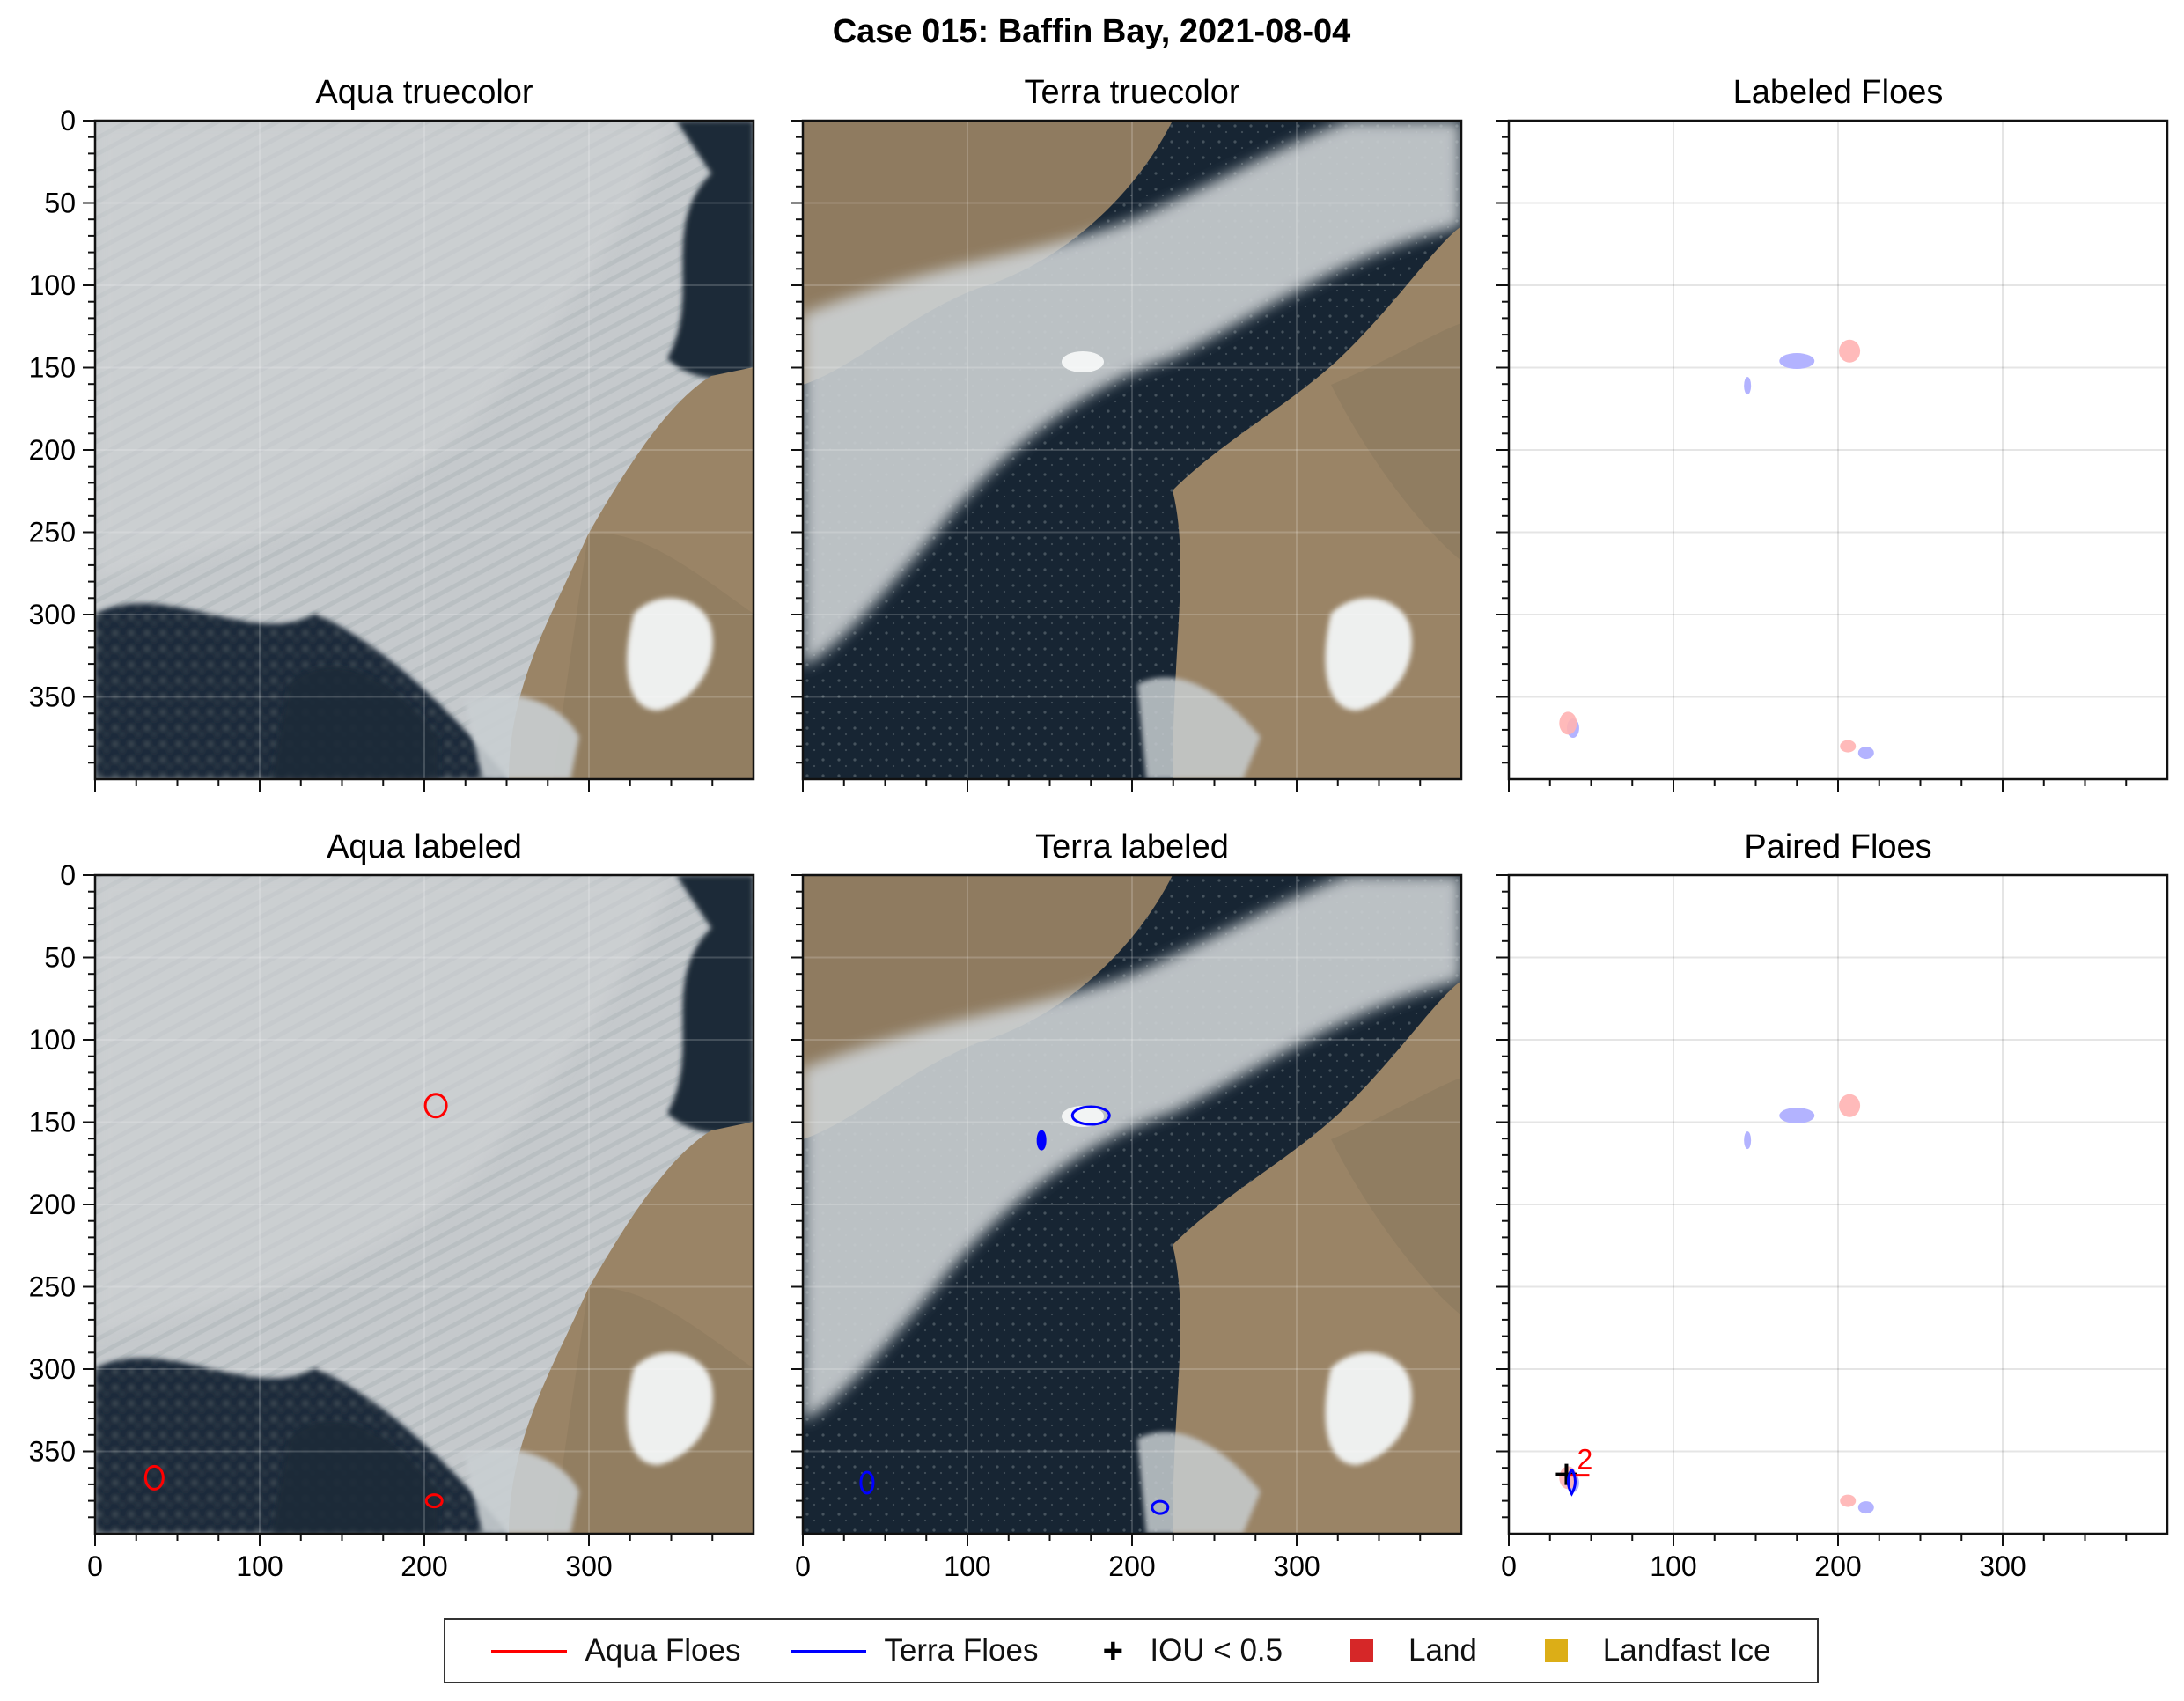 The height and width of the screenshot is (1701, 2184). What do you see at coordinates (1405, 1650) in the screenshot?
I see `legend-item: Land` at bounding box center [1405, 1650].